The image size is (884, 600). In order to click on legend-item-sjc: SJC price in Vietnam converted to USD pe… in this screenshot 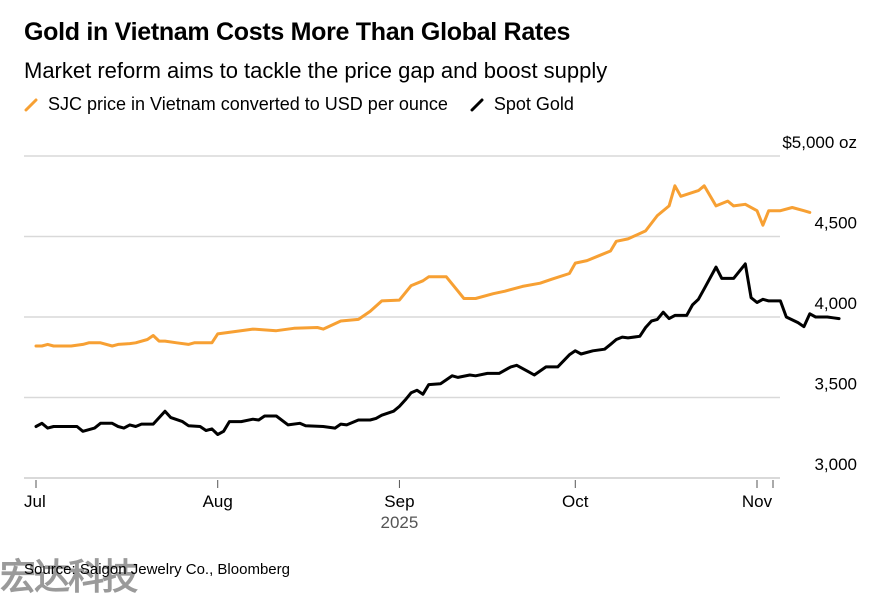, I will do `click(236, 104)`.